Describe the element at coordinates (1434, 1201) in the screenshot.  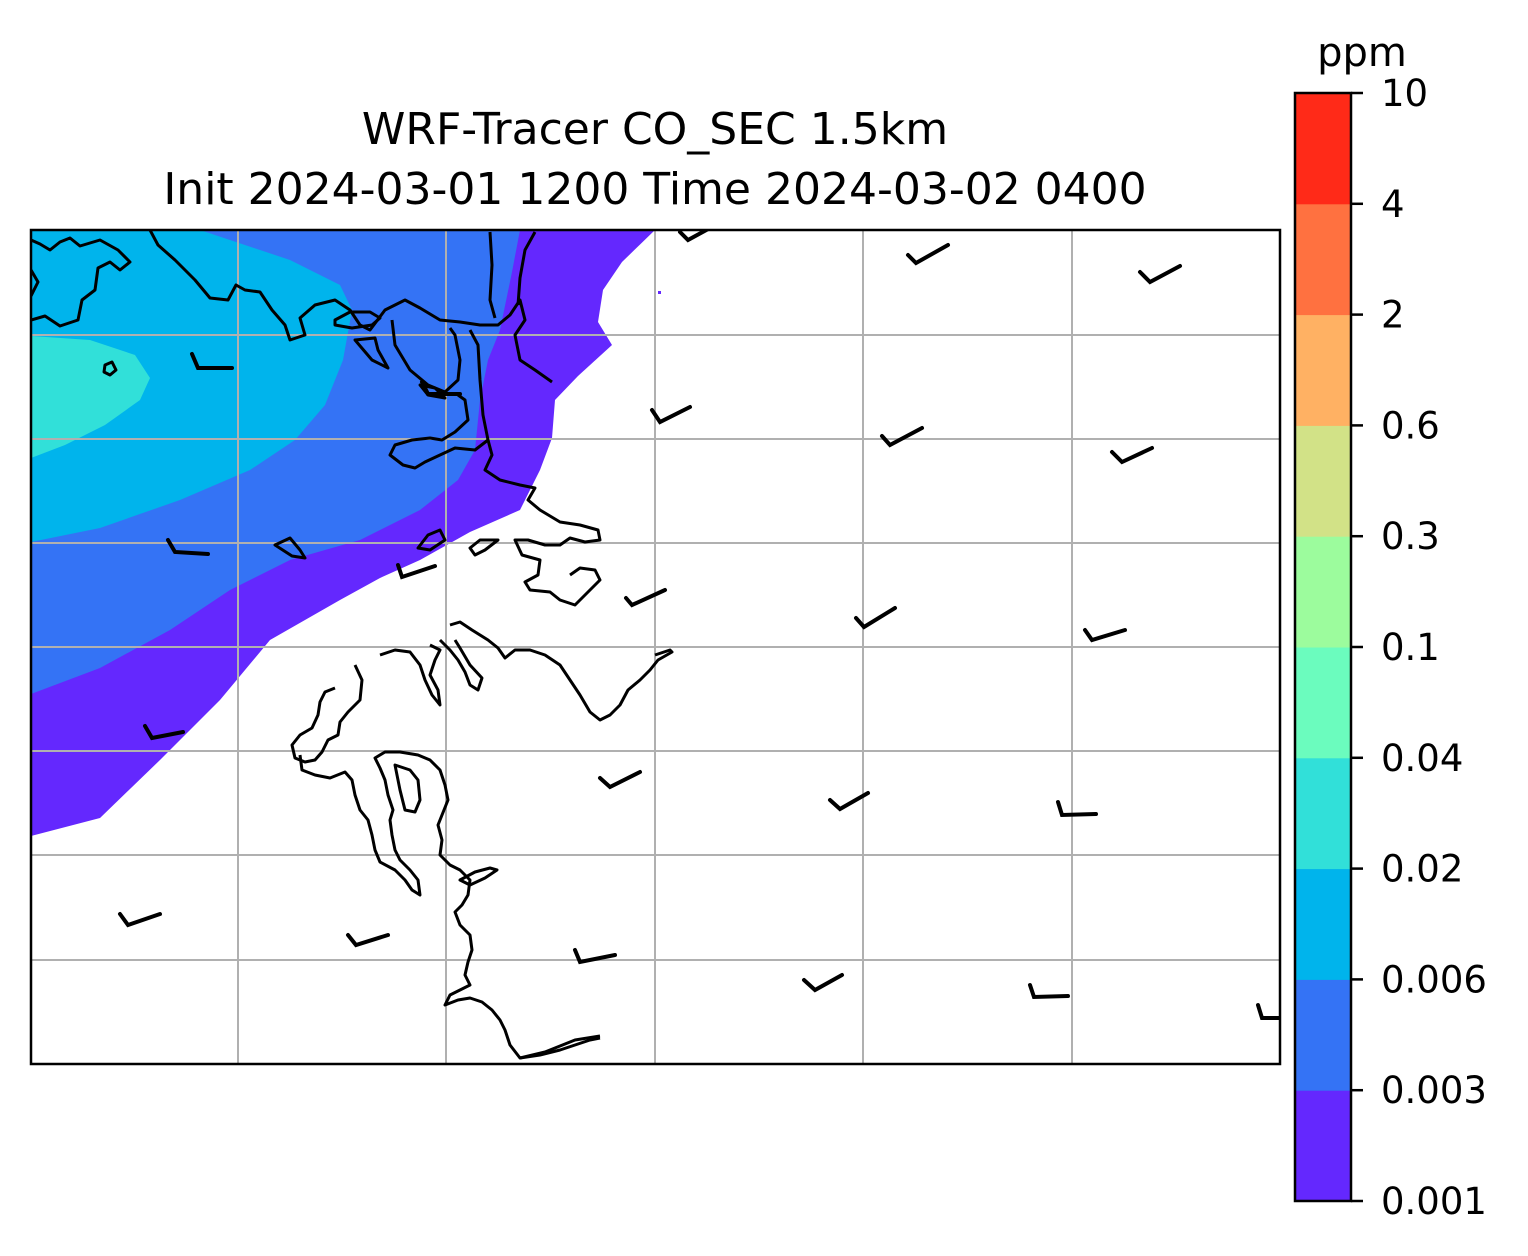
I see `colorbar-tick-label: 0.001` at that location.